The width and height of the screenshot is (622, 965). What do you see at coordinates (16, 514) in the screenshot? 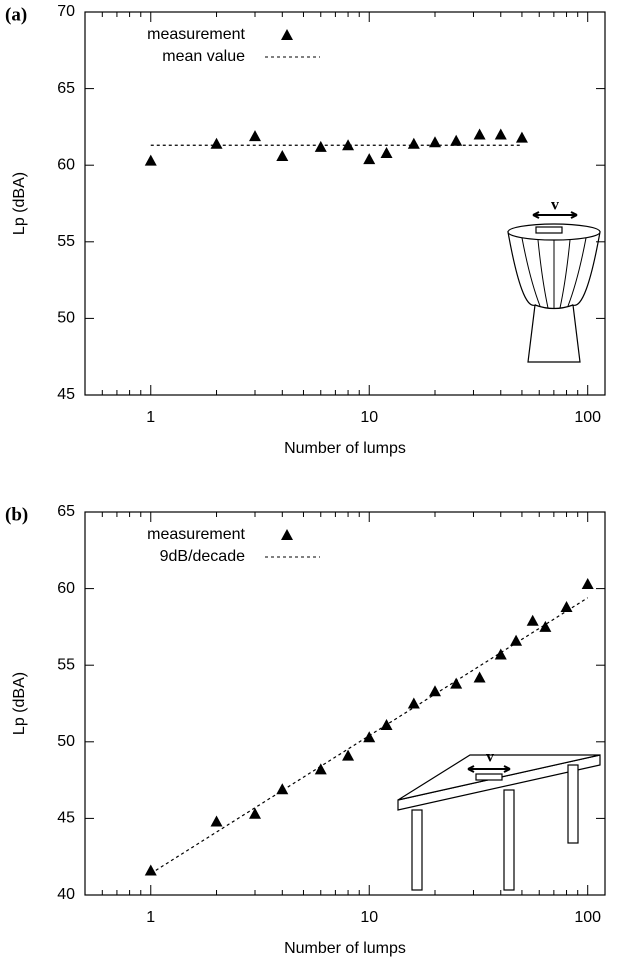
I see `panel-label: (b)` at bounding box center [16, 514].